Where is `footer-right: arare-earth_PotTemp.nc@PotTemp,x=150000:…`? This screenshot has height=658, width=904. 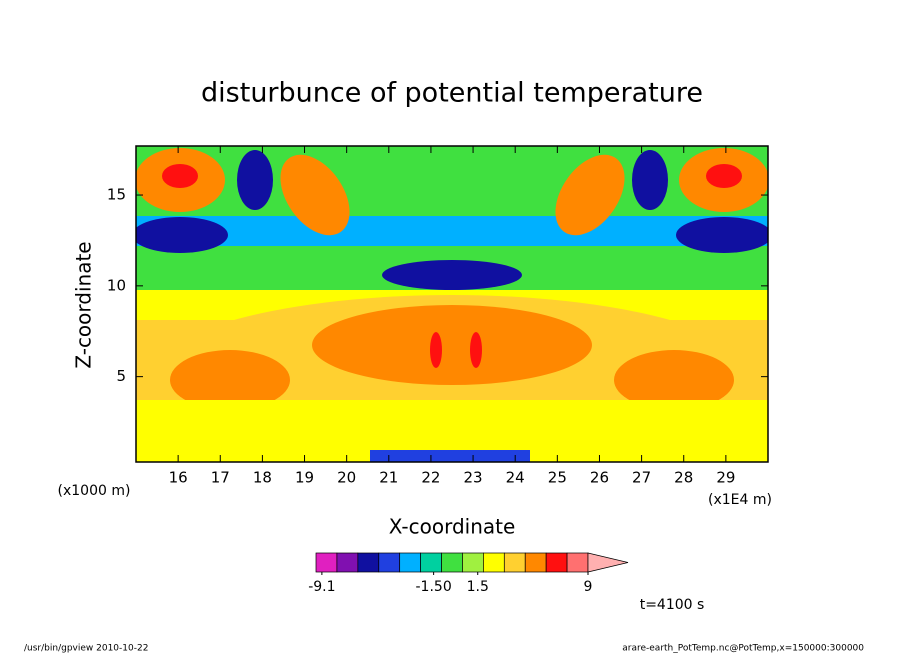
footer-right: arare-earth_PotTemp.nc@PotTemp,x=150000:… is located at coordinates (743, 649).